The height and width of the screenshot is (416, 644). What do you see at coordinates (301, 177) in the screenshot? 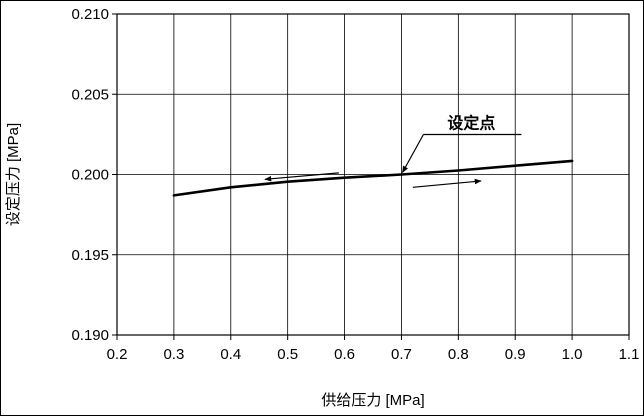
I see `direction-arrow-left` at bounding box center [301, 177].